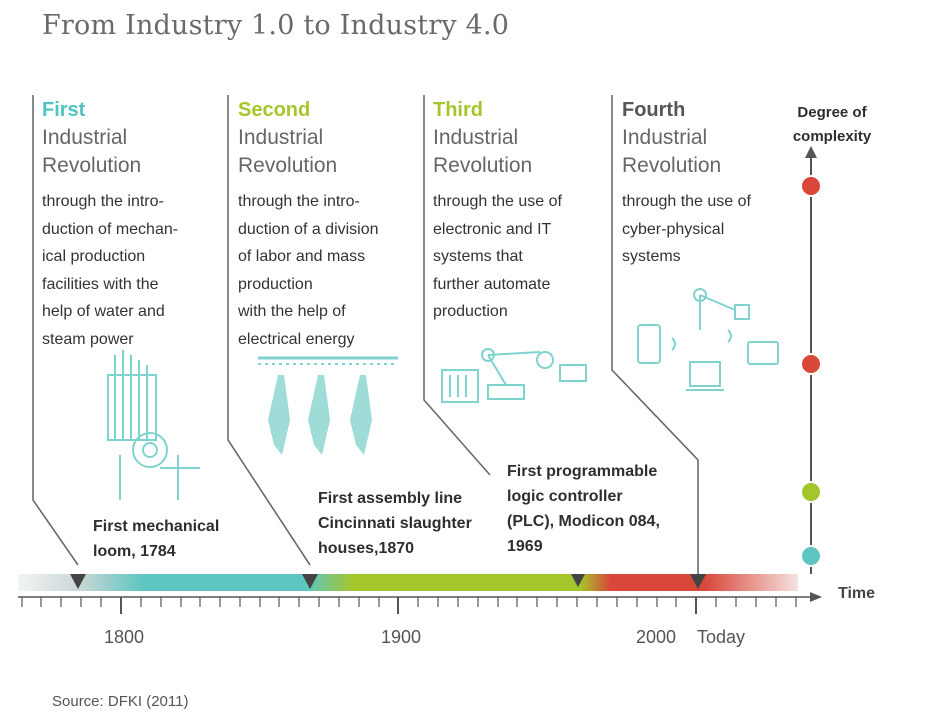 The height and width of the screenshot is (725, 940). I want to click on axis-ticks, so click(409, 605).